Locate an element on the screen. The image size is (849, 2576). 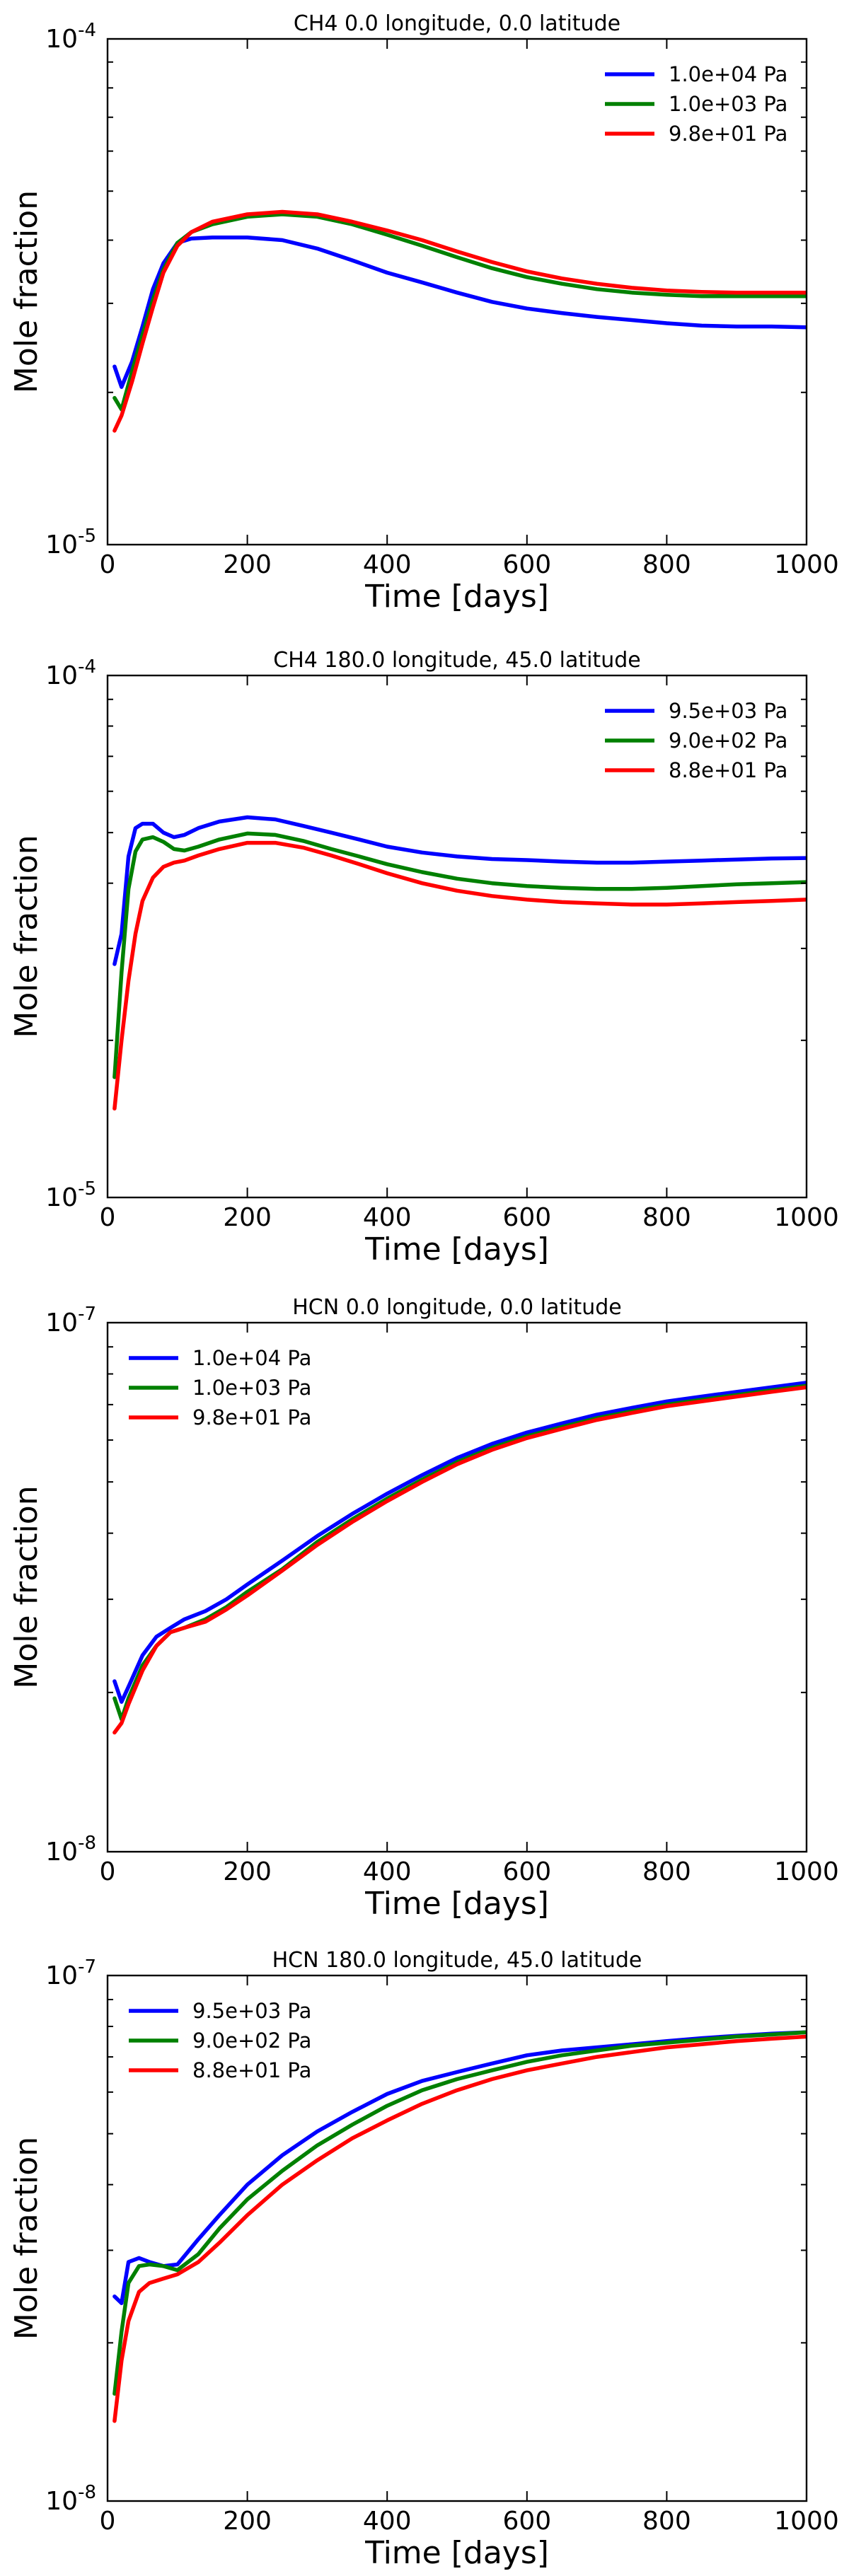
chart-title: CH4 0.0 longitude, 0.0 latitude is located at coordinates (457, 23).